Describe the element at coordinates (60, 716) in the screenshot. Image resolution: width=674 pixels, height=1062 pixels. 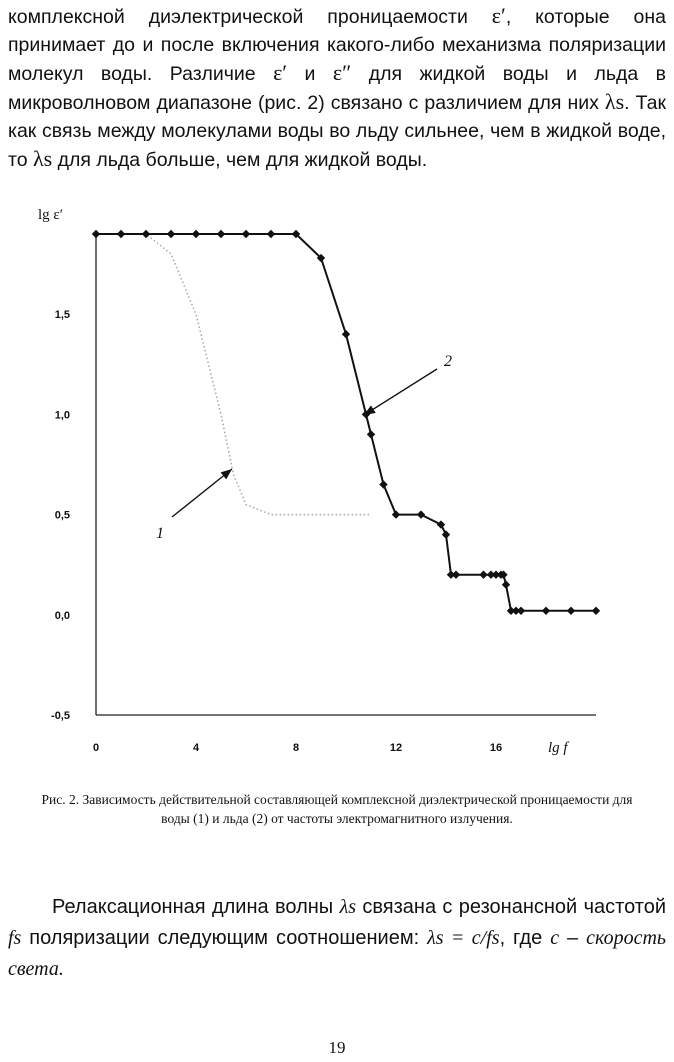
I see `y-tick-label: -0,5` at that location.